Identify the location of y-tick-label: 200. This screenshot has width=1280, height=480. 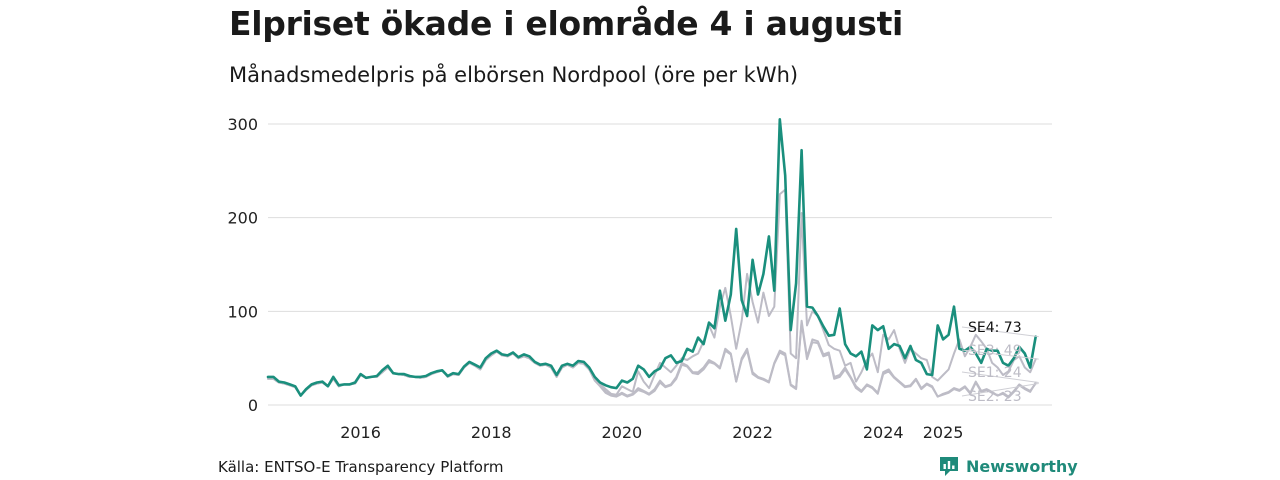
(242, 218).